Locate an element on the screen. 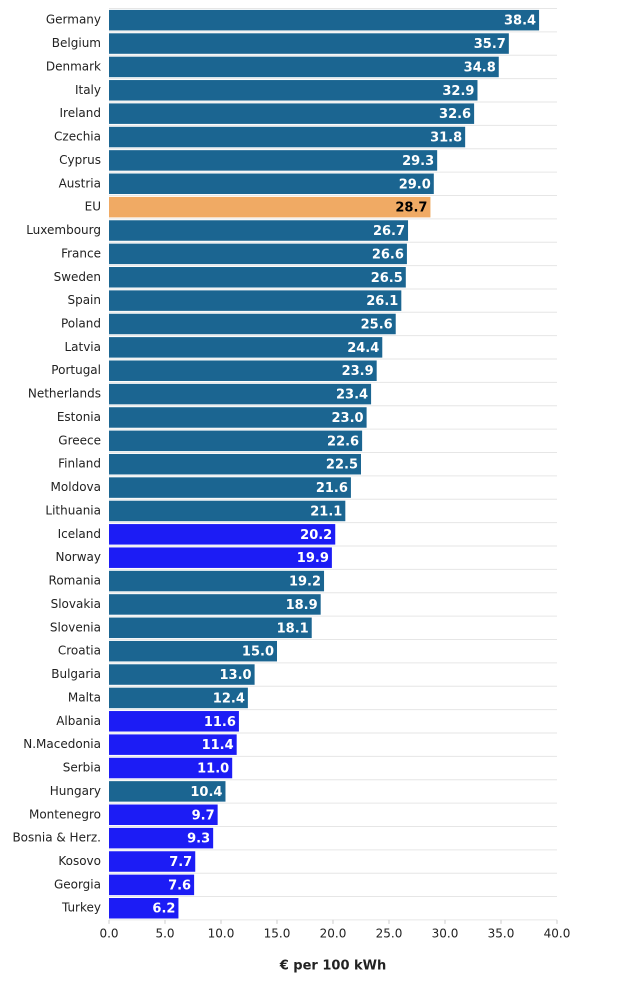 The image size is (640, 983). y-tick-label: Latvia is located at coordinates (82, 347).